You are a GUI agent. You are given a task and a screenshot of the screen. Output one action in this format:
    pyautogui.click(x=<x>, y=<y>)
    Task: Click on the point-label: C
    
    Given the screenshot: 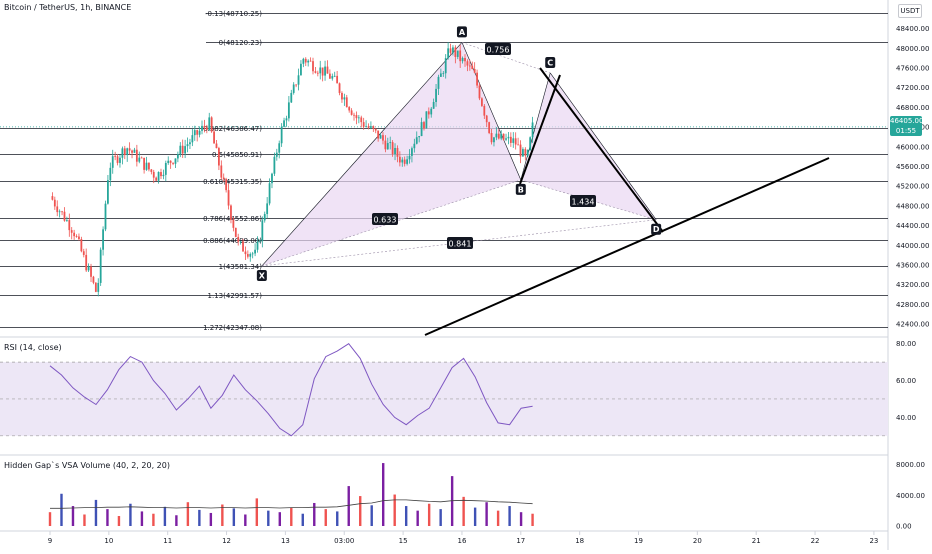 What is the action you would take?
    pyautogui.click(x=550, y=62)
    